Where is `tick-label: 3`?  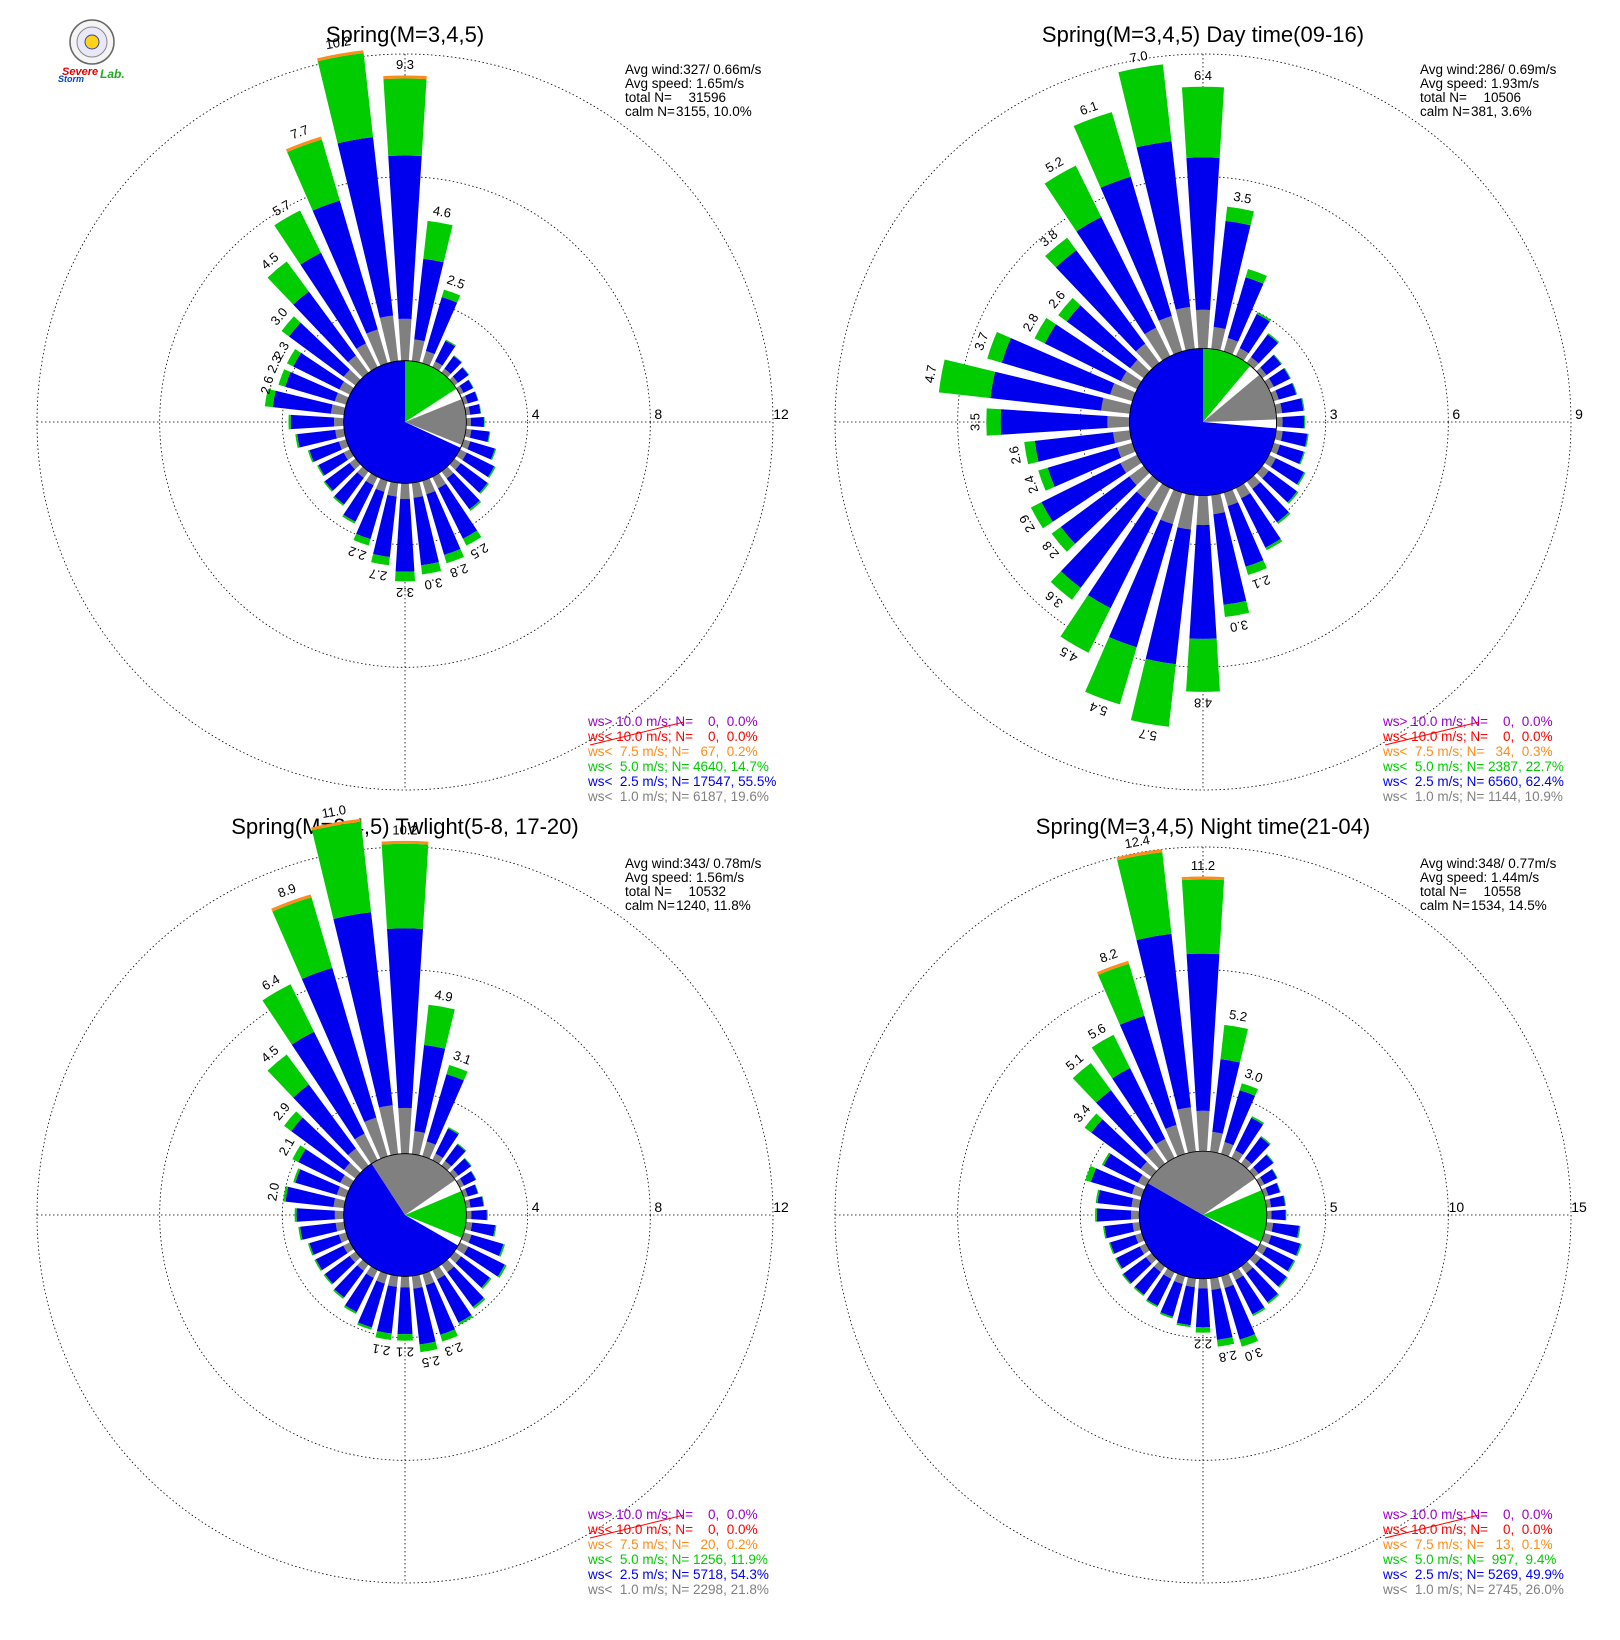 tick-label: 3 is located at coordinates (1334, 414).